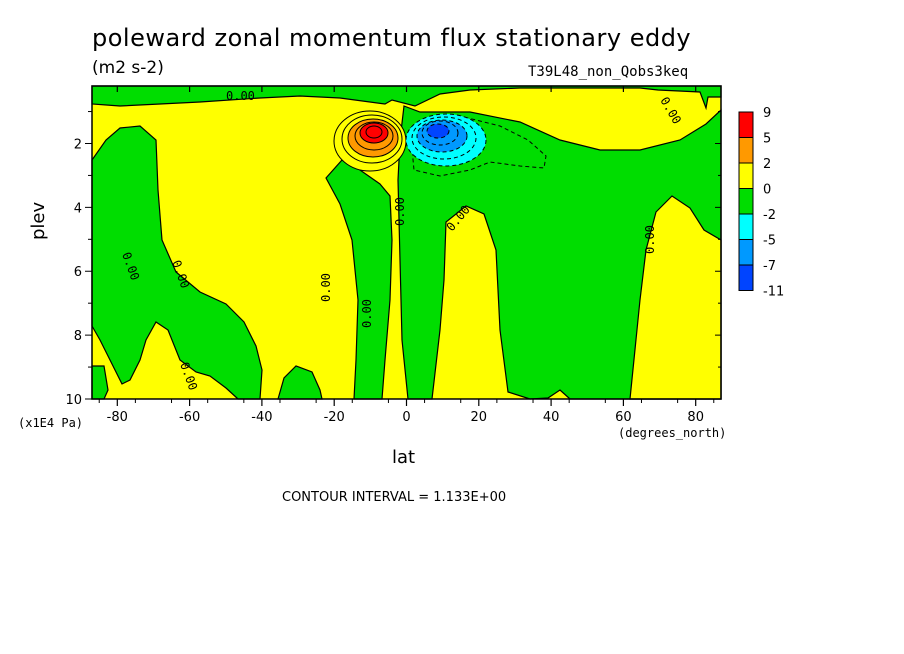  Describe the element at coordinates (359, 279) in the screenshot. I see `region-negative-center` at that location.